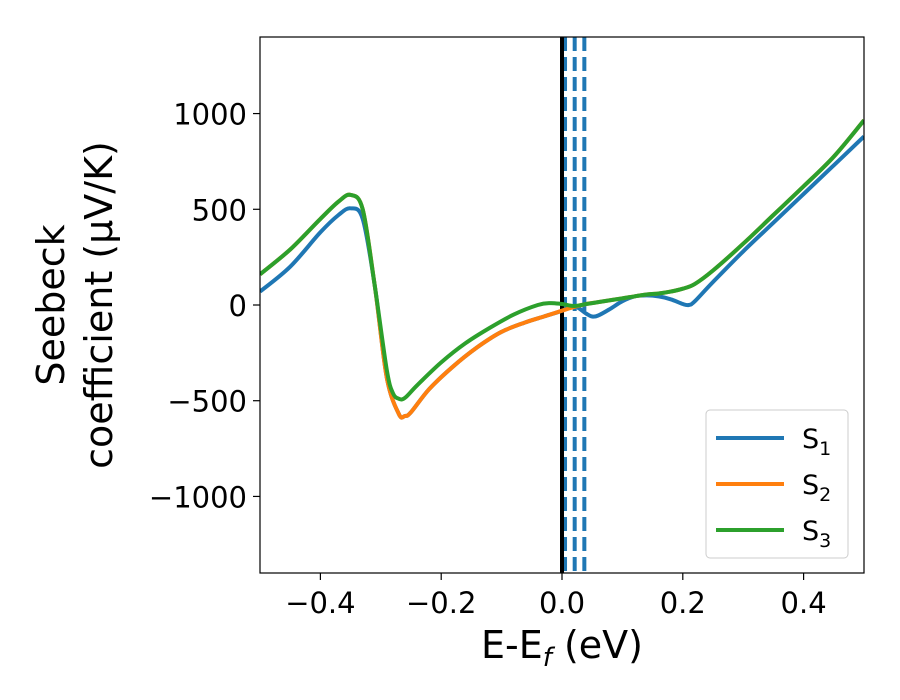 The height and width of the screenshot is (700, 900). I want to click on x-axis-ticks: −0.4 −0.2 0.0 0.2 0.4, so click(556, 596).